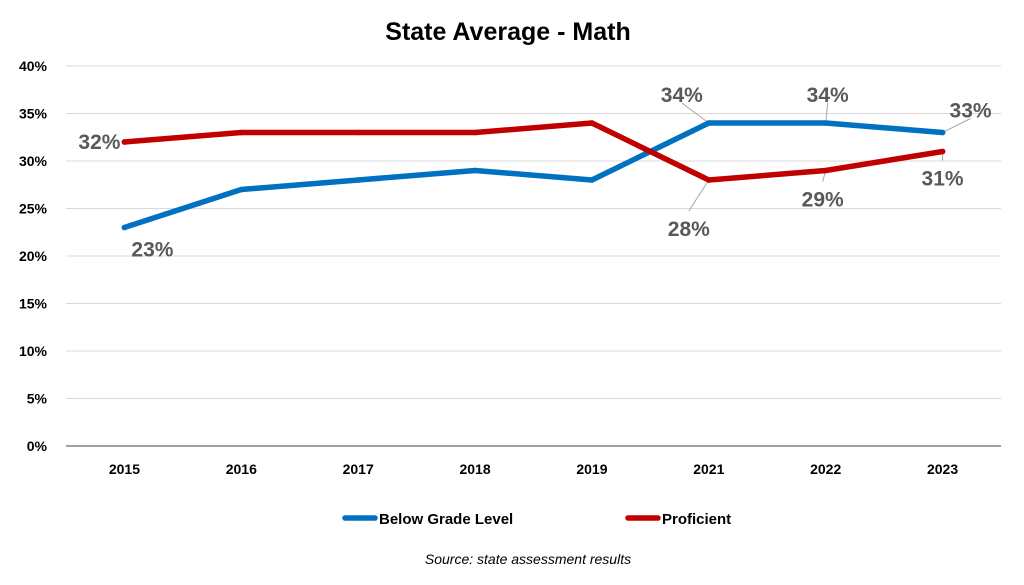 The height and width of the screenshot is (585, 1024). I want to click on x-tick-label: 2021, so click(708, 469).